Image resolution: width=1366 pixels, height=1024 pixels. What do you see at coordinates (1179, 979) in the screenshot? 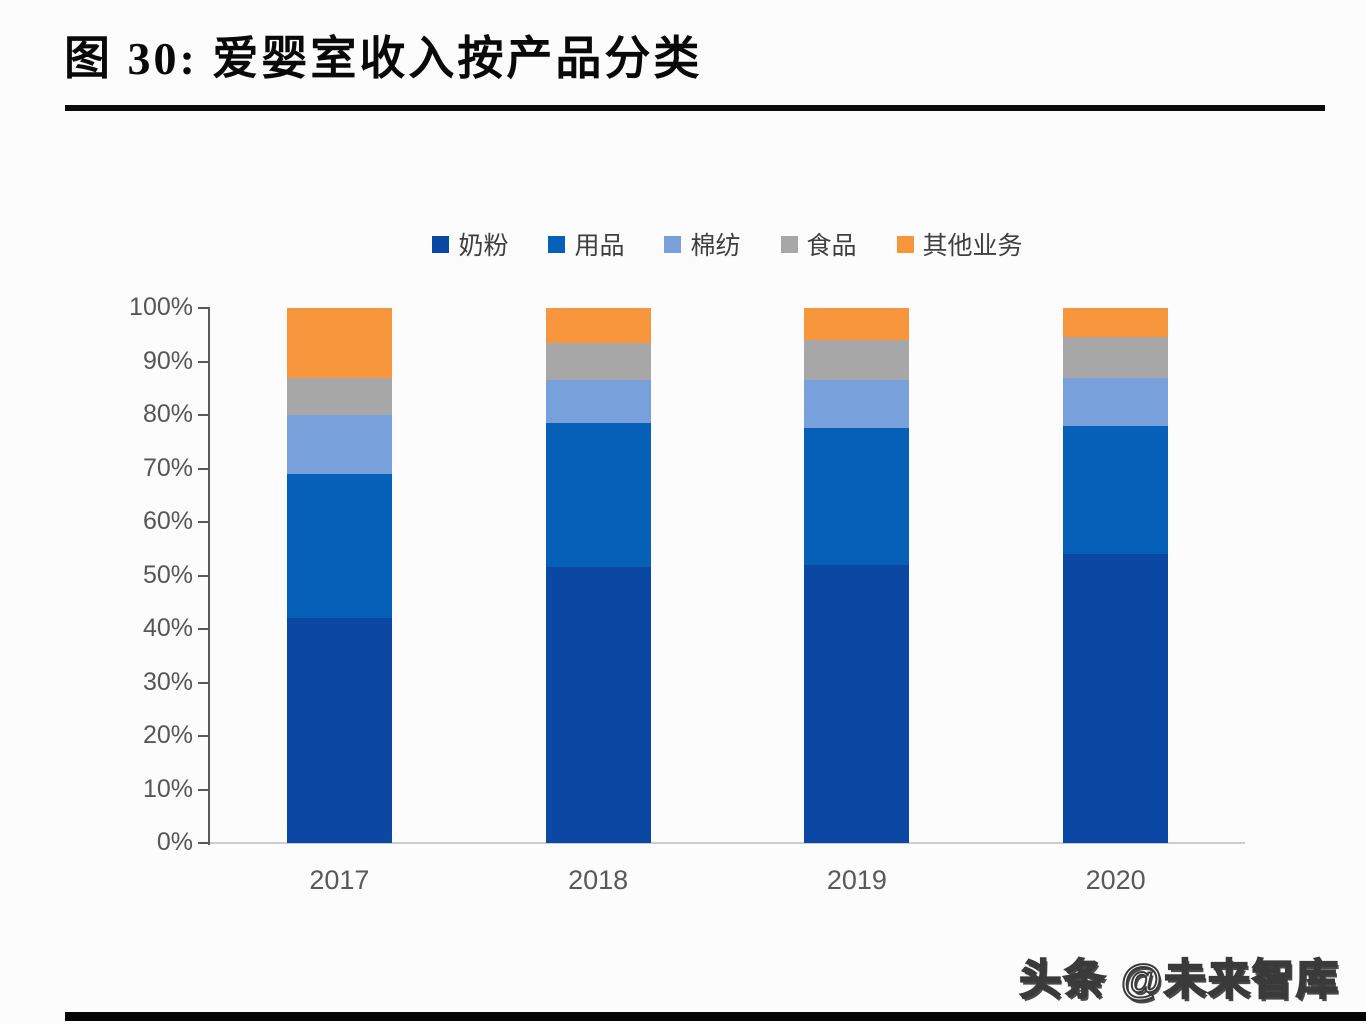
I see `watermark-text: 头条 @未来智库` at bounding box center [1179, 979].